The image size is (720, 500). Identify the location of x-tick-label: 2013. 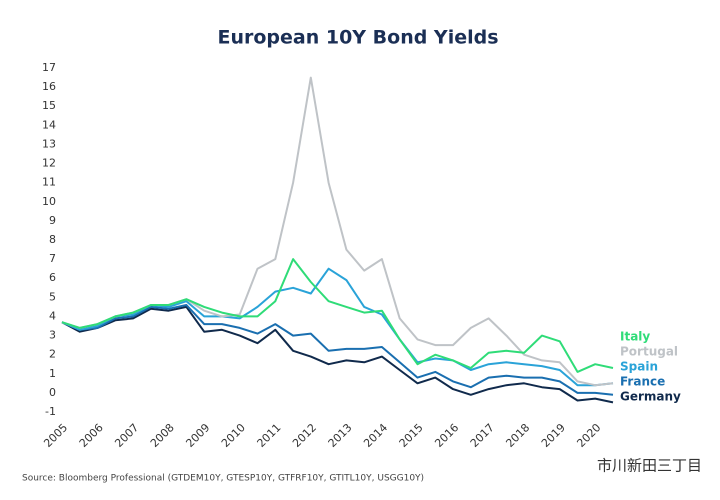
(340, 435).